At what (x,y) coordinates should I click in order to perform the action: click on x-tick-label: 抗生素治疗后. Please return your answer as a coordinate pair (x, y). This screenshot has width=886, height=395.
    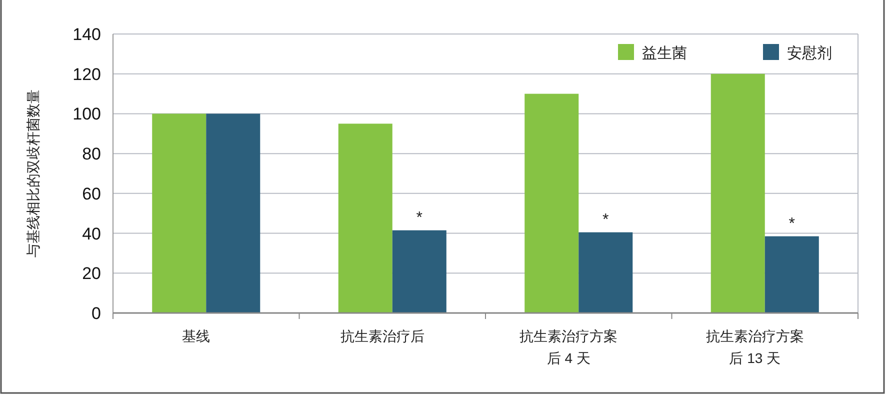
    Looking at the image, I should click on (382, 336).